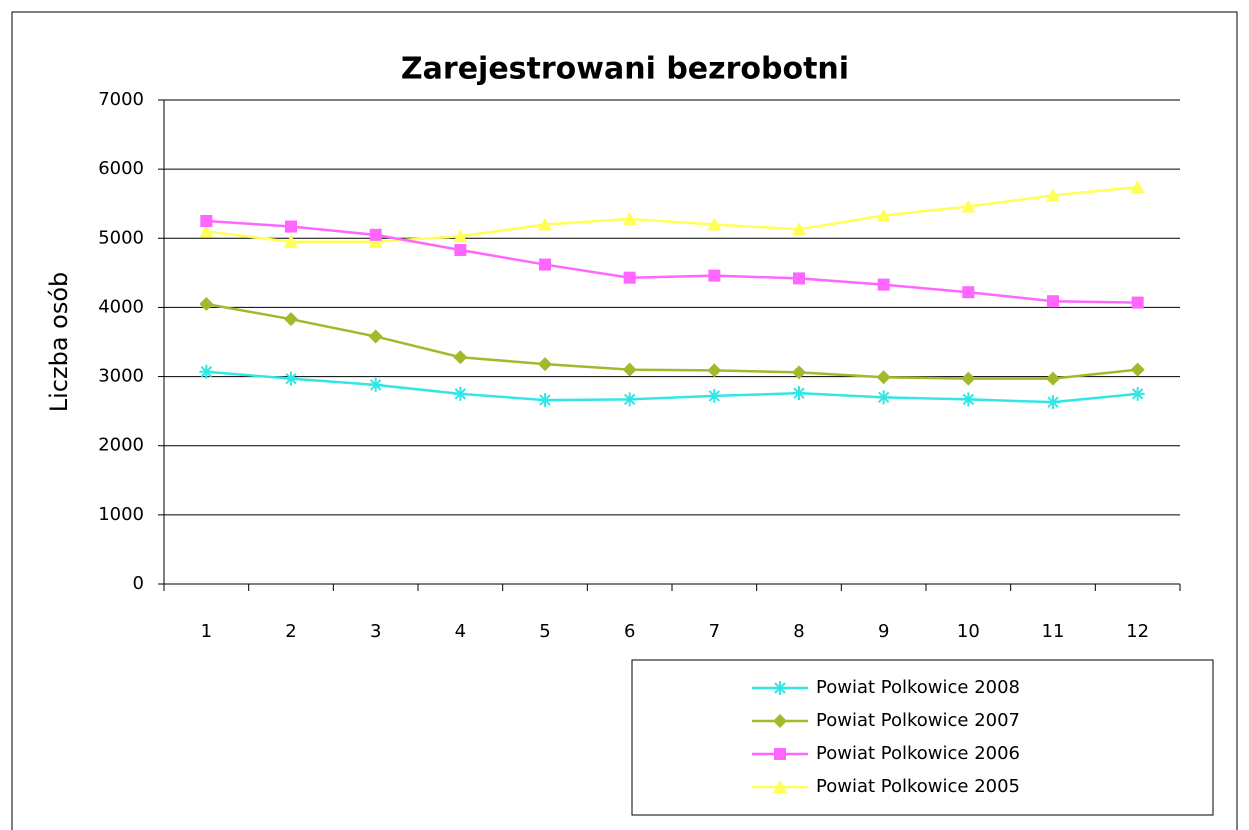 Image resolution: width=1249 pixels, height=830 pixels. Describe the element at coordinates (918, 753) in the screenshot. I see `legend-label: Powiat Polkowice 2006` at that location.